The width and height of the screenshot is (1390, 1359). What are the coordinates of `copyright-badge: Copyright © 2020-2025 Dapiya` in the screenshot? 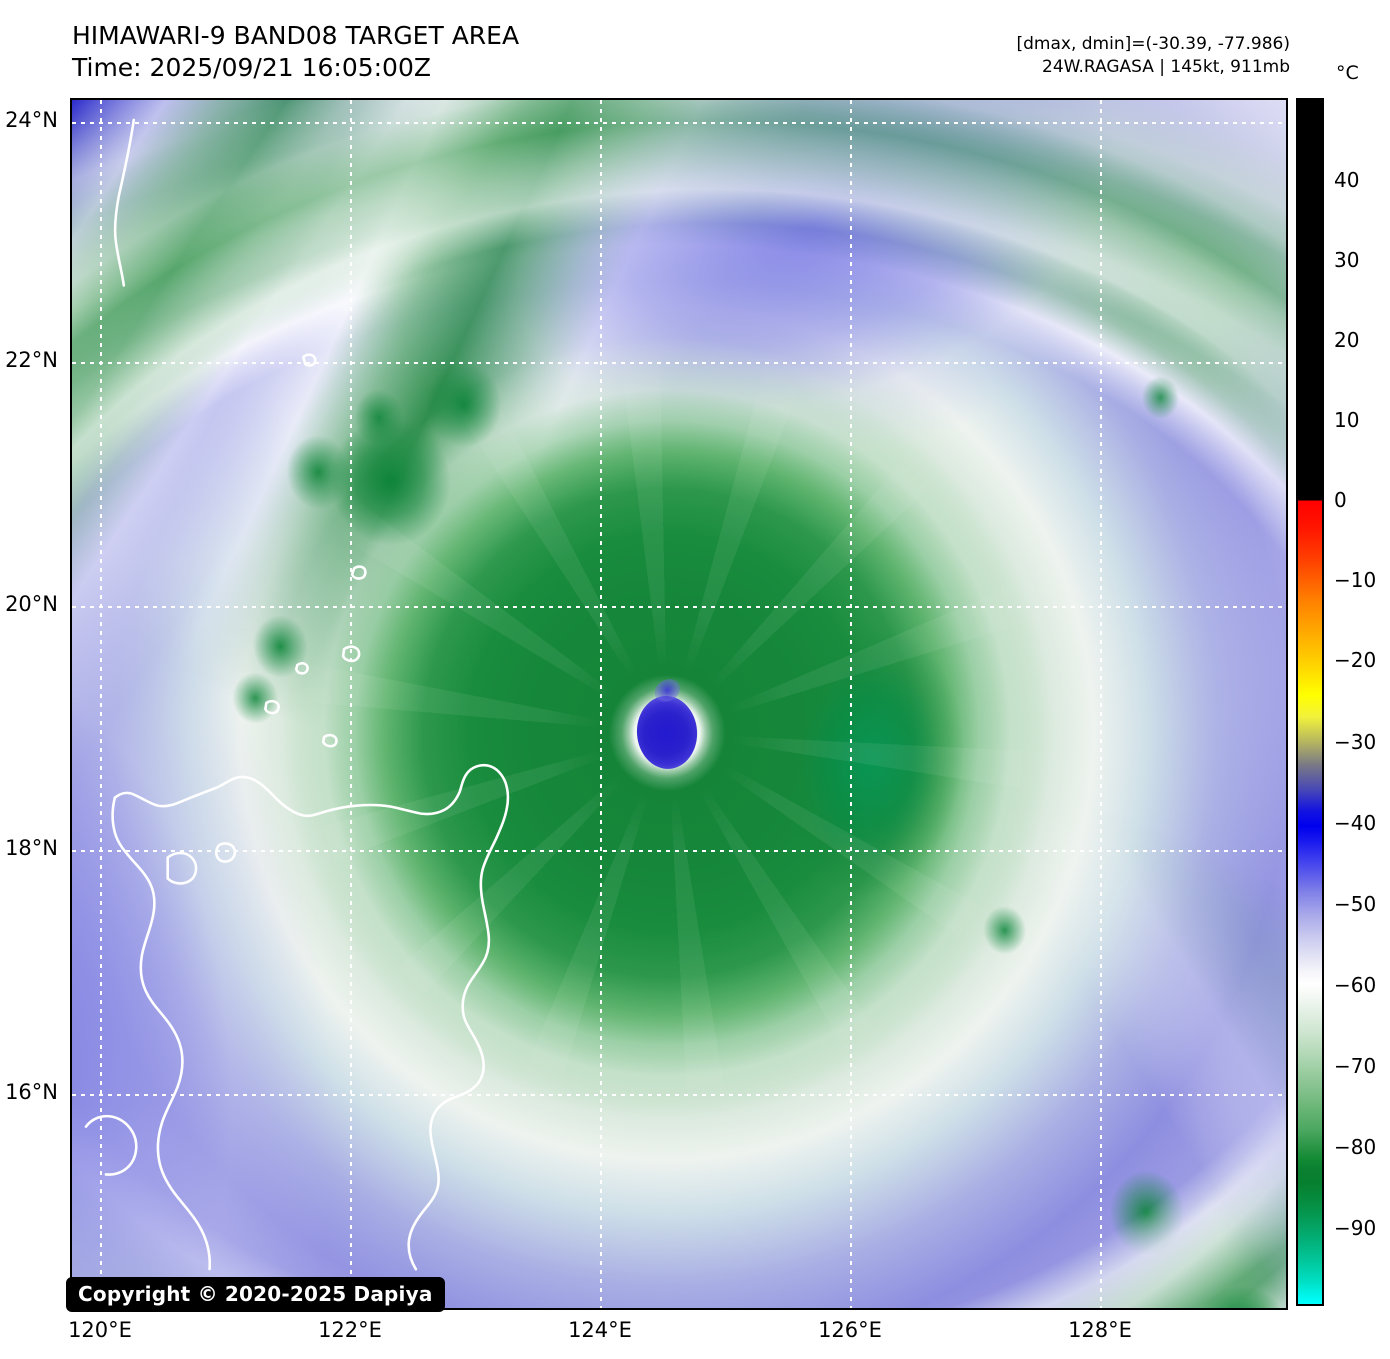 It's located at (255, 1294).